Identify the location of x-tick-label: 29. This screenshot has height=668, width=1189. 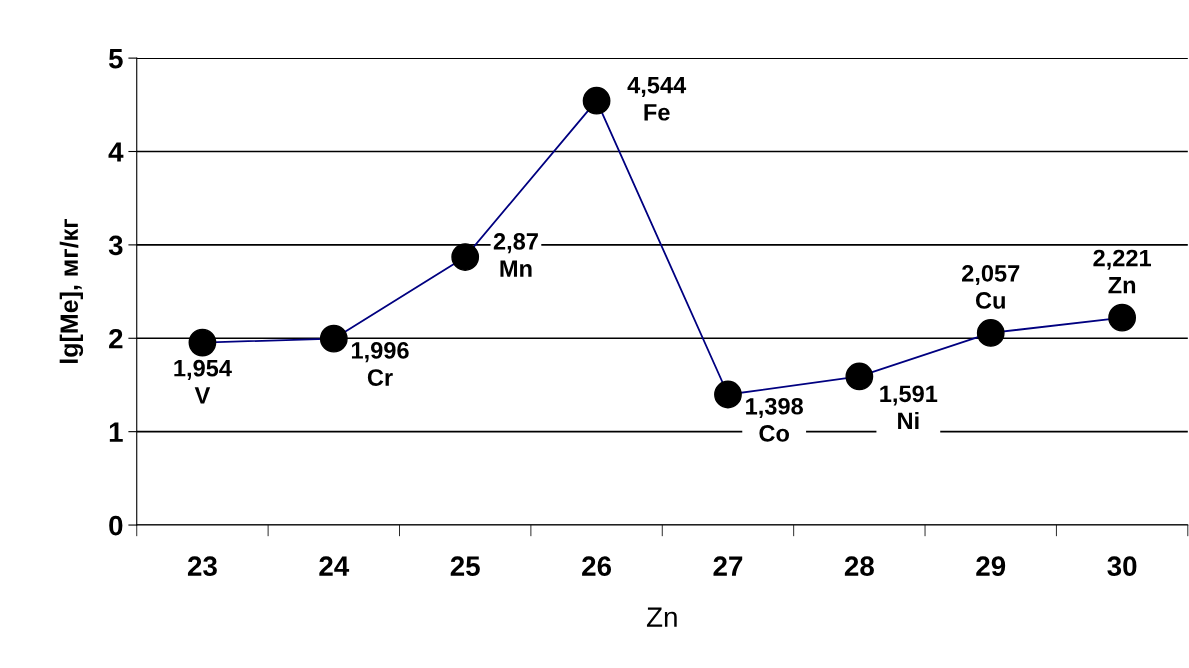
(991, 566).